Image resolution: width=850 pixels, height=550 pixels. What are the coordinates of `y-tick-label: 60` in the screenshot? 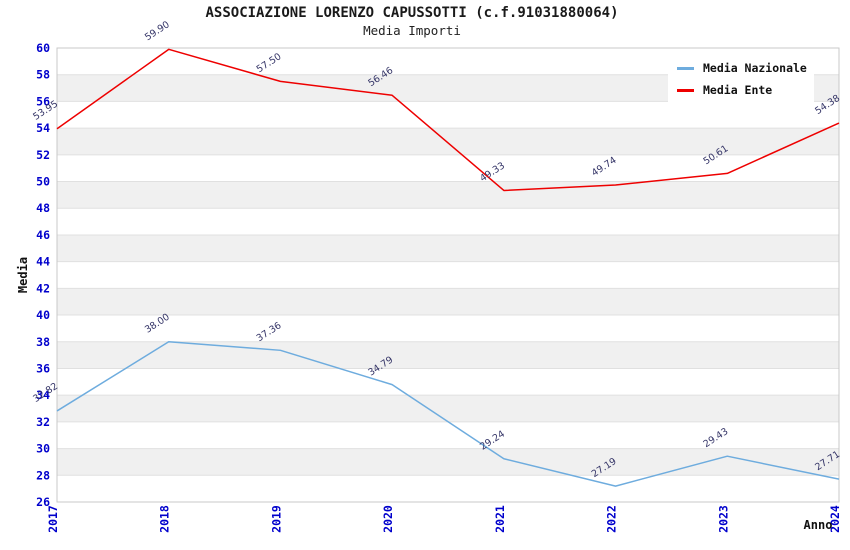 It's located at (43, 48).